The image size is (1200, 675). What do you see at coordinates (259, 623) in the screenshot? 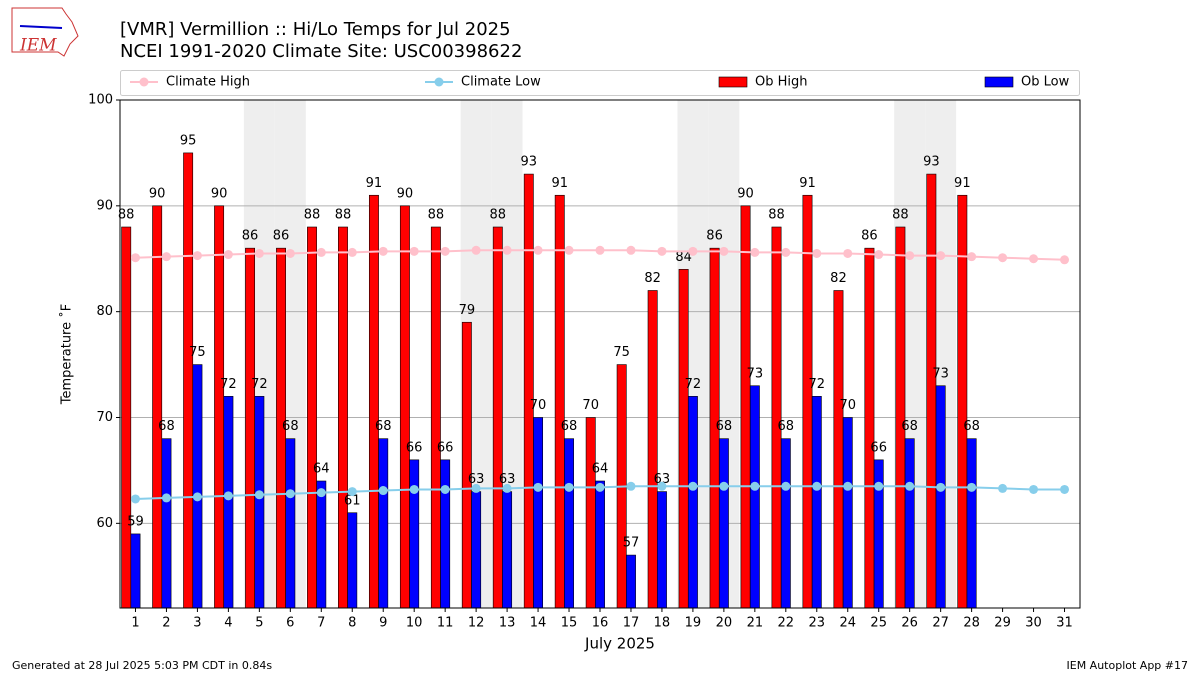
I see `x-tick-label: 5` at bounding box center [259, 623].